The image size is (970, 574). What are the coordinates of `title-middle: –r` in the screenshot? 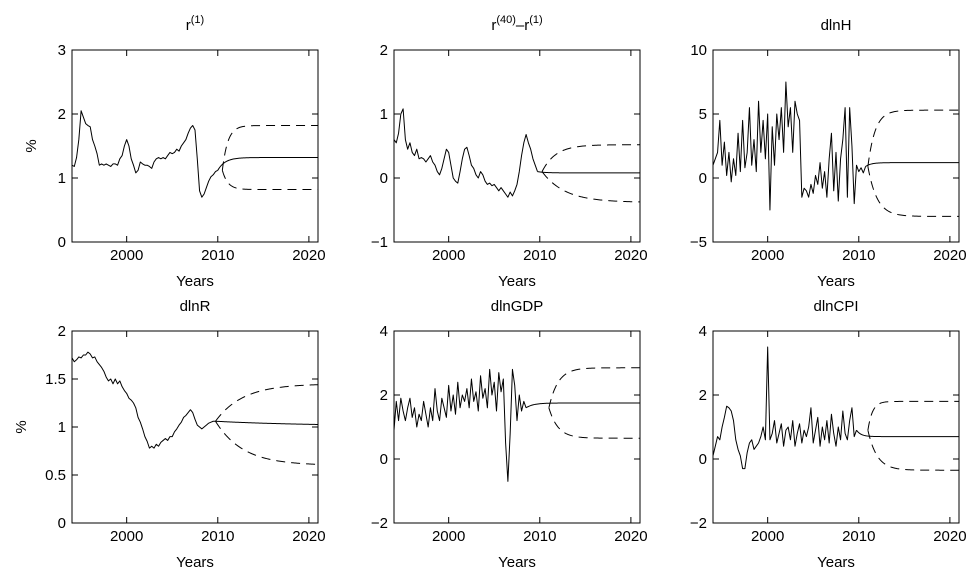 It's located at (522, 25).